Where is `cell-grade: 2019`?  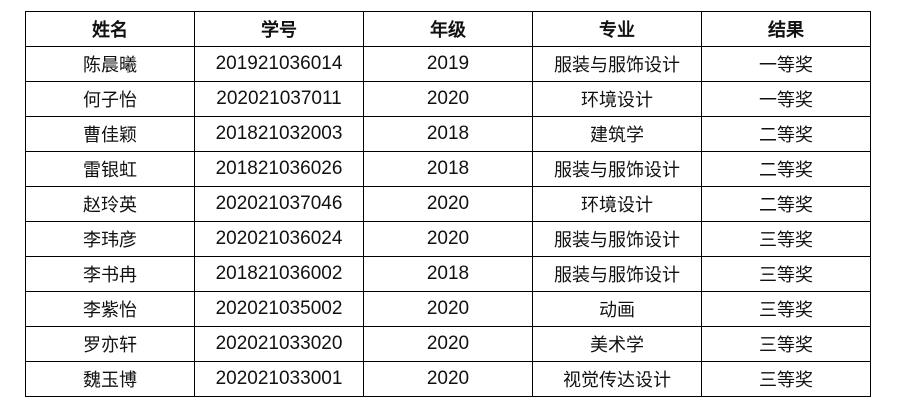 cell-grade: 2019 is located at coordinates (448, 64).